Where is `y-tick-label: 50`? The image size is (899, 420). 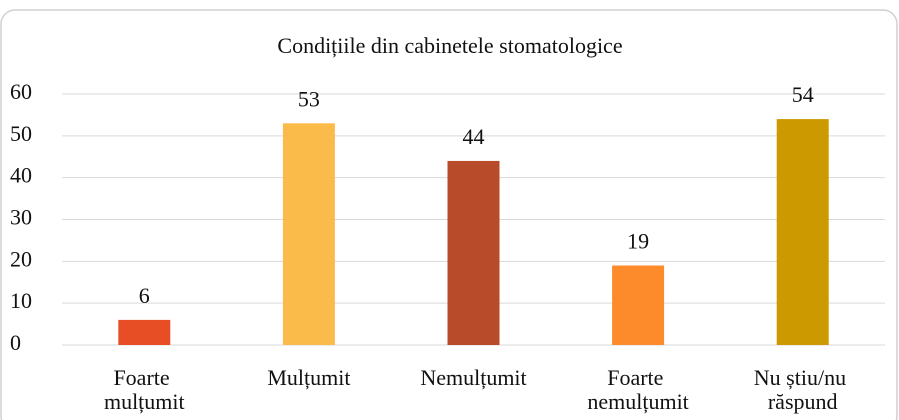
y-tick-label: 50 is located at coordinates (21, 133).